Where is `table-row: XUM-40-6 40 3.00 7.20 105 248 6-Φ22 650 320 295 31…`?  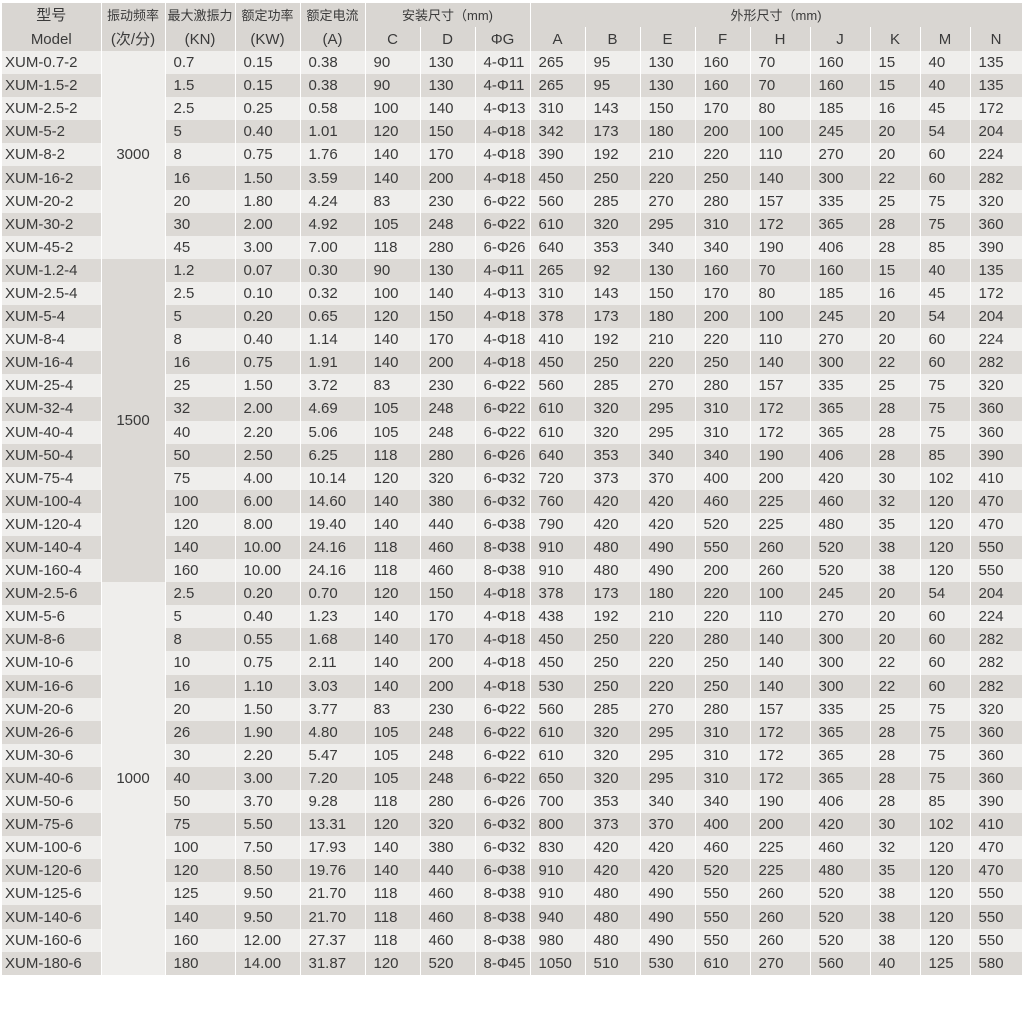 table-row: XUM-40-6 40 3.00 7.20 105 248 6-Φ22 650 320 295 31… is located at coordinates (512, 778).